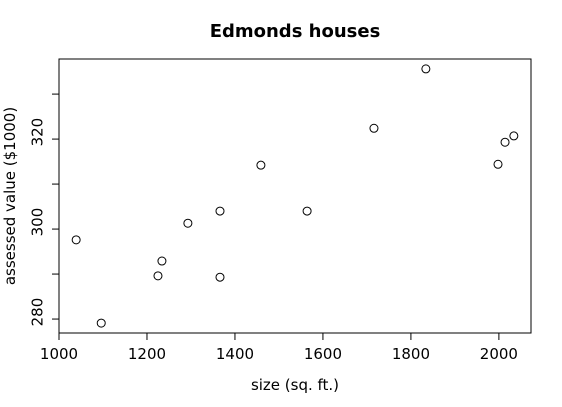 The width and height of the screenshot is (562, 407). Describe the element at coordinates (10, 196) in the screenshot. I see `y-axis-label: assessed value ($1000)` at that location.